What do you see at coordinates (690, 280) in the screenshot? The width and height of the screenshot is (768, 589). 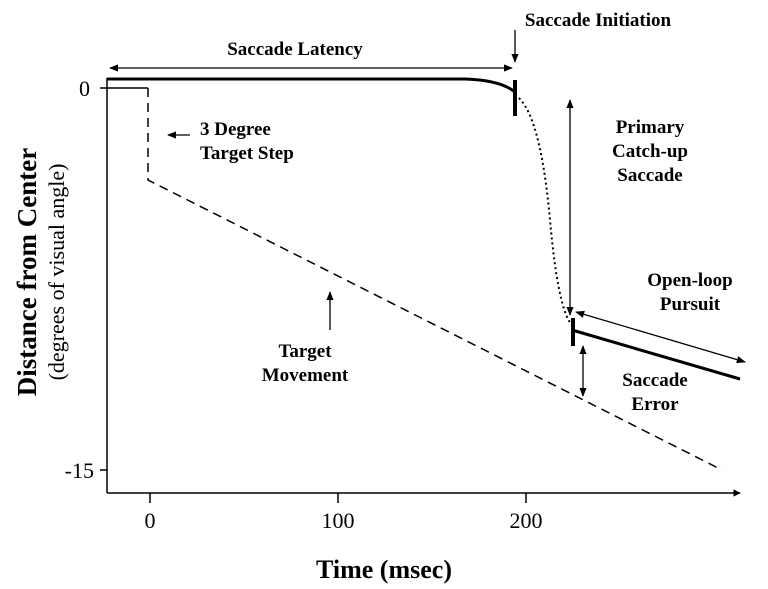 I see `annotation: Open-loop` at bounding box center [690, 280].